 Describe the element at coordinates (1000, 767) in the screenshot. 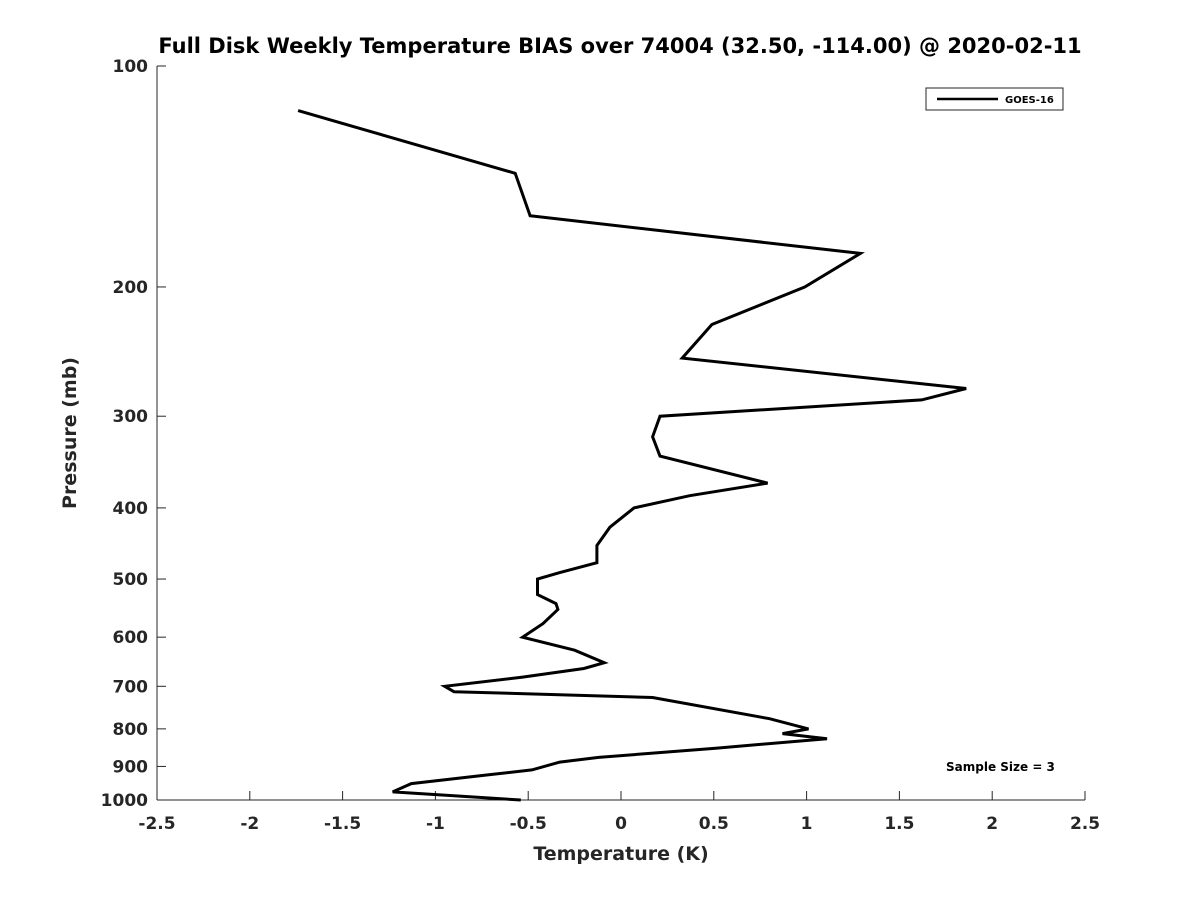

I see `sample-size-annotation: Sample Size = 3` at that location.